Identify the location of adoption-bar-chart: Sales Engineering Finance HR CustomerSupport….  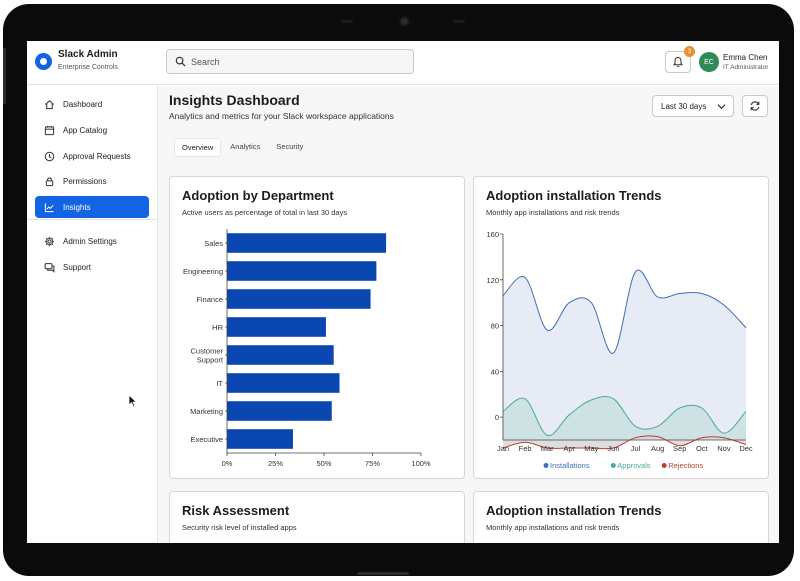
(307, 348).